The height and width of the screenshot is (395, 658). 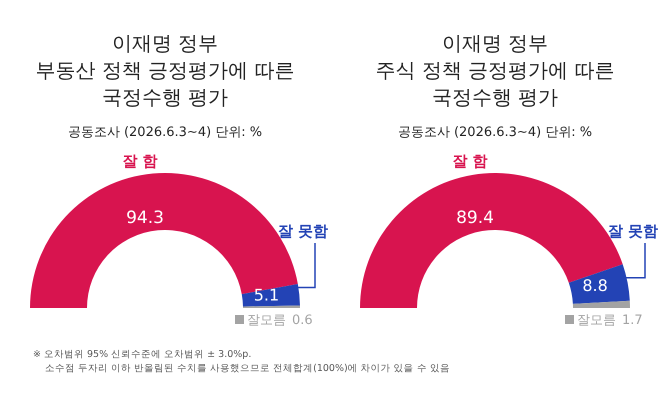 I want to click on text: 소수점 두자리 이하 반올림된 수치를 사용했으므로 전체합계(100%)에 차이가 있을 수 있음, so click(x=247, y=368).